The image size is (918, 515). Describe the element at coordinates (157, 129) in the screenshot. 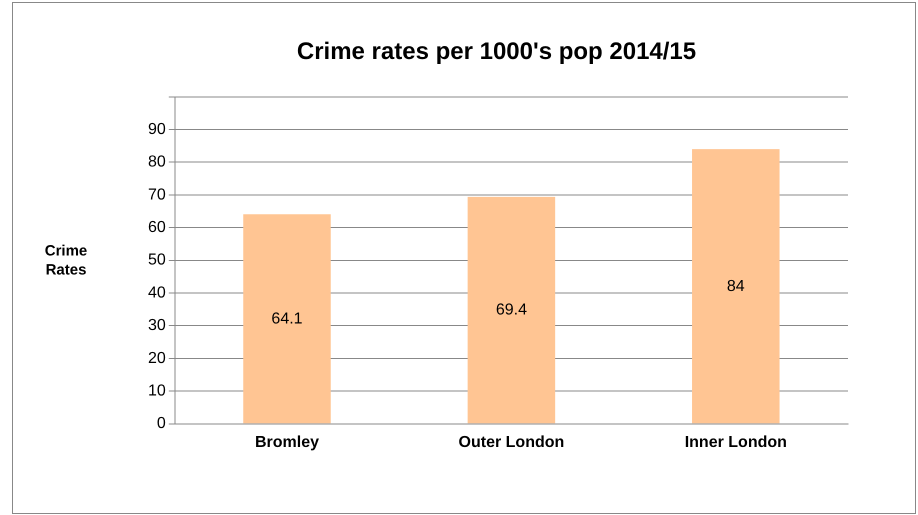

I see `y-tick-label: 90` at that location.